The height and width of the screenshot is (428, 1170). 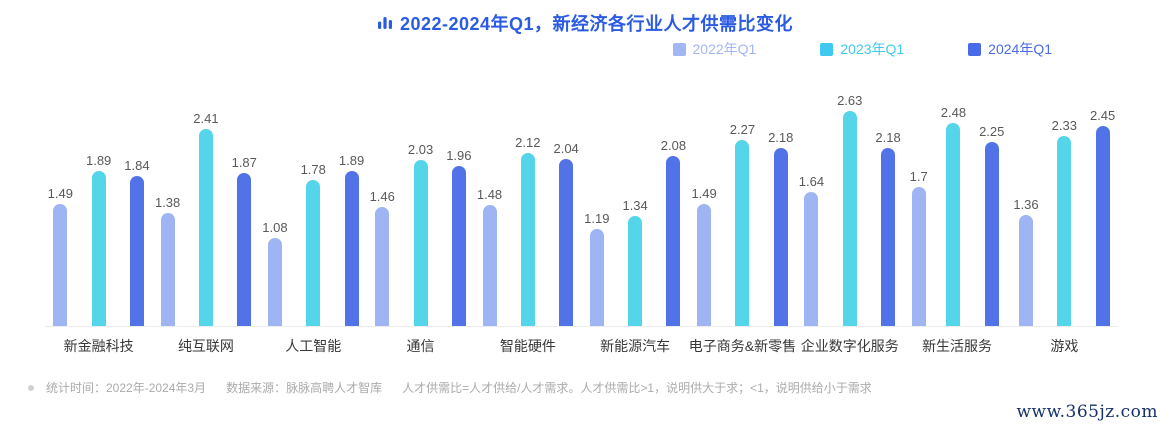 I want to click on legend-item: 2024年Q1, so click(x=1010, y=49).